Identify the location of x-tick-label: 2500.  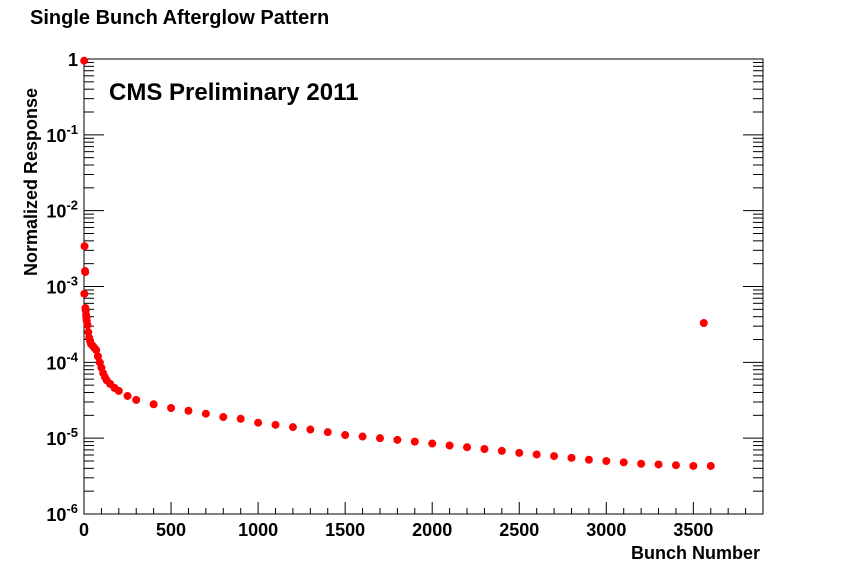
(519, 530).